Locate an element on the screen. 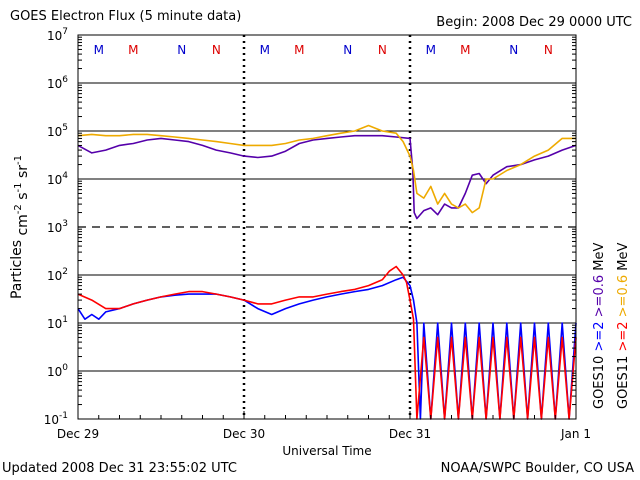  y-tick-label: 10⁴ is located at coordinates (57, 179).